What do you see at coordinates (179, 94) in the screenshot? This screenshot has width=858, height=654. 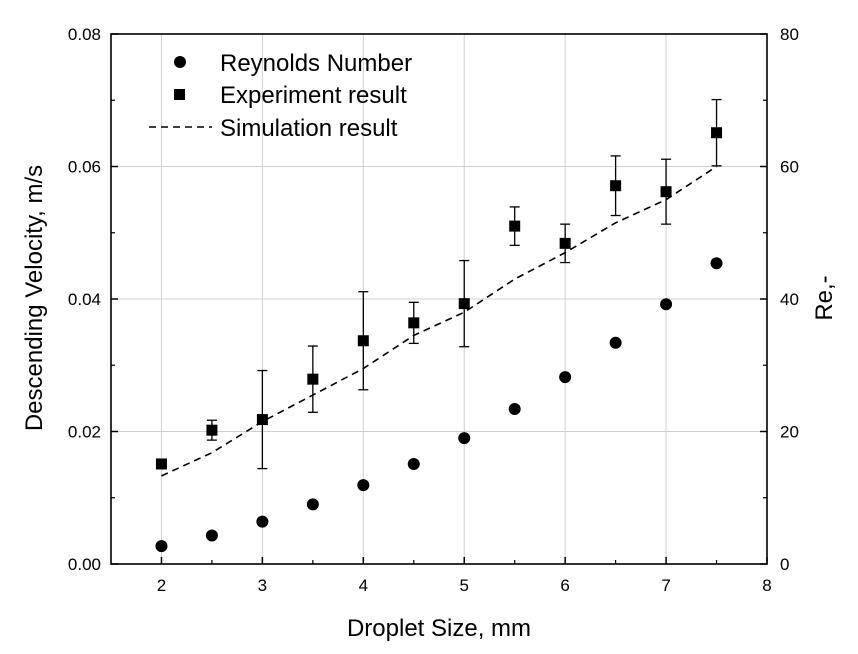 I see `legend-square-marker` at bounding box center [179, 94].